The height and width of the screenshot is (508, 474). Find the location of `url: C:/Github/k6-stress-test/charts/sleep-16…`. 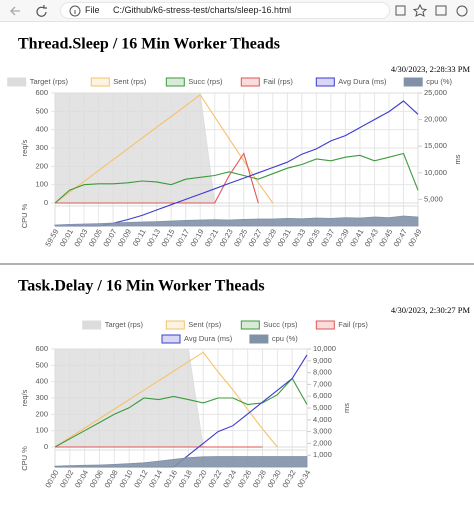

url: C:/Github/k6-stress-test/charts/sleep-16… is located at coordinates (202, 10).